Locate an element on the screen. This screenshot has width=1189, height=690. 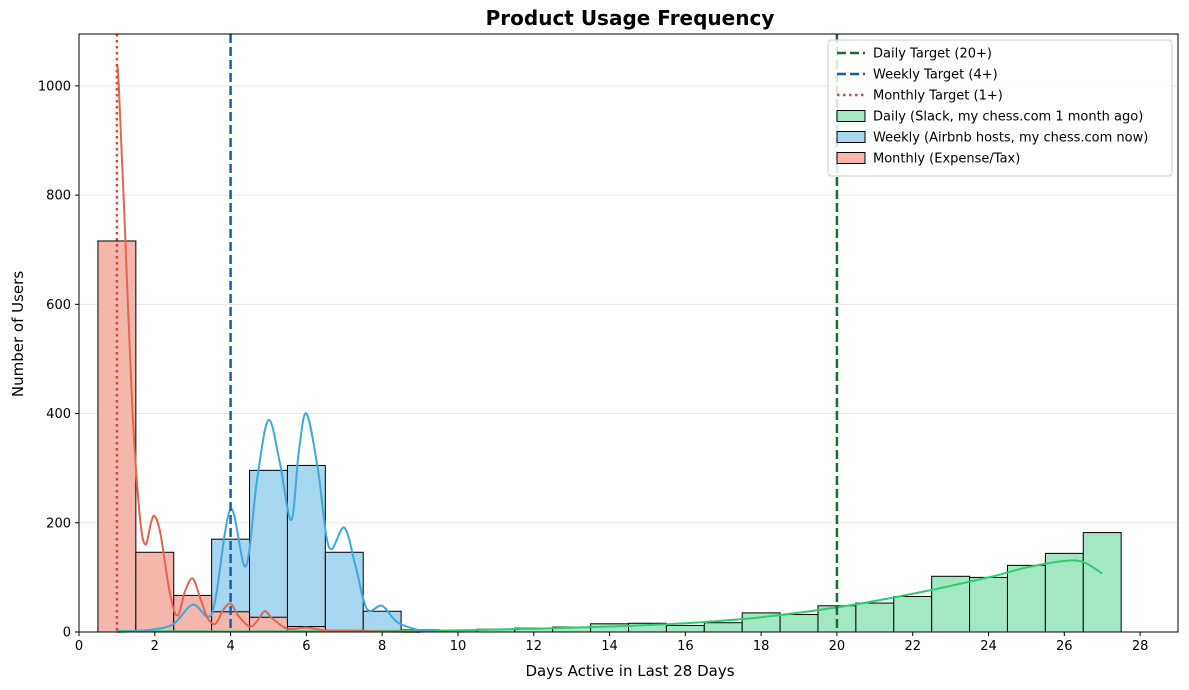
x-tick-label-18: 18 is located at coordinates (761, 646).